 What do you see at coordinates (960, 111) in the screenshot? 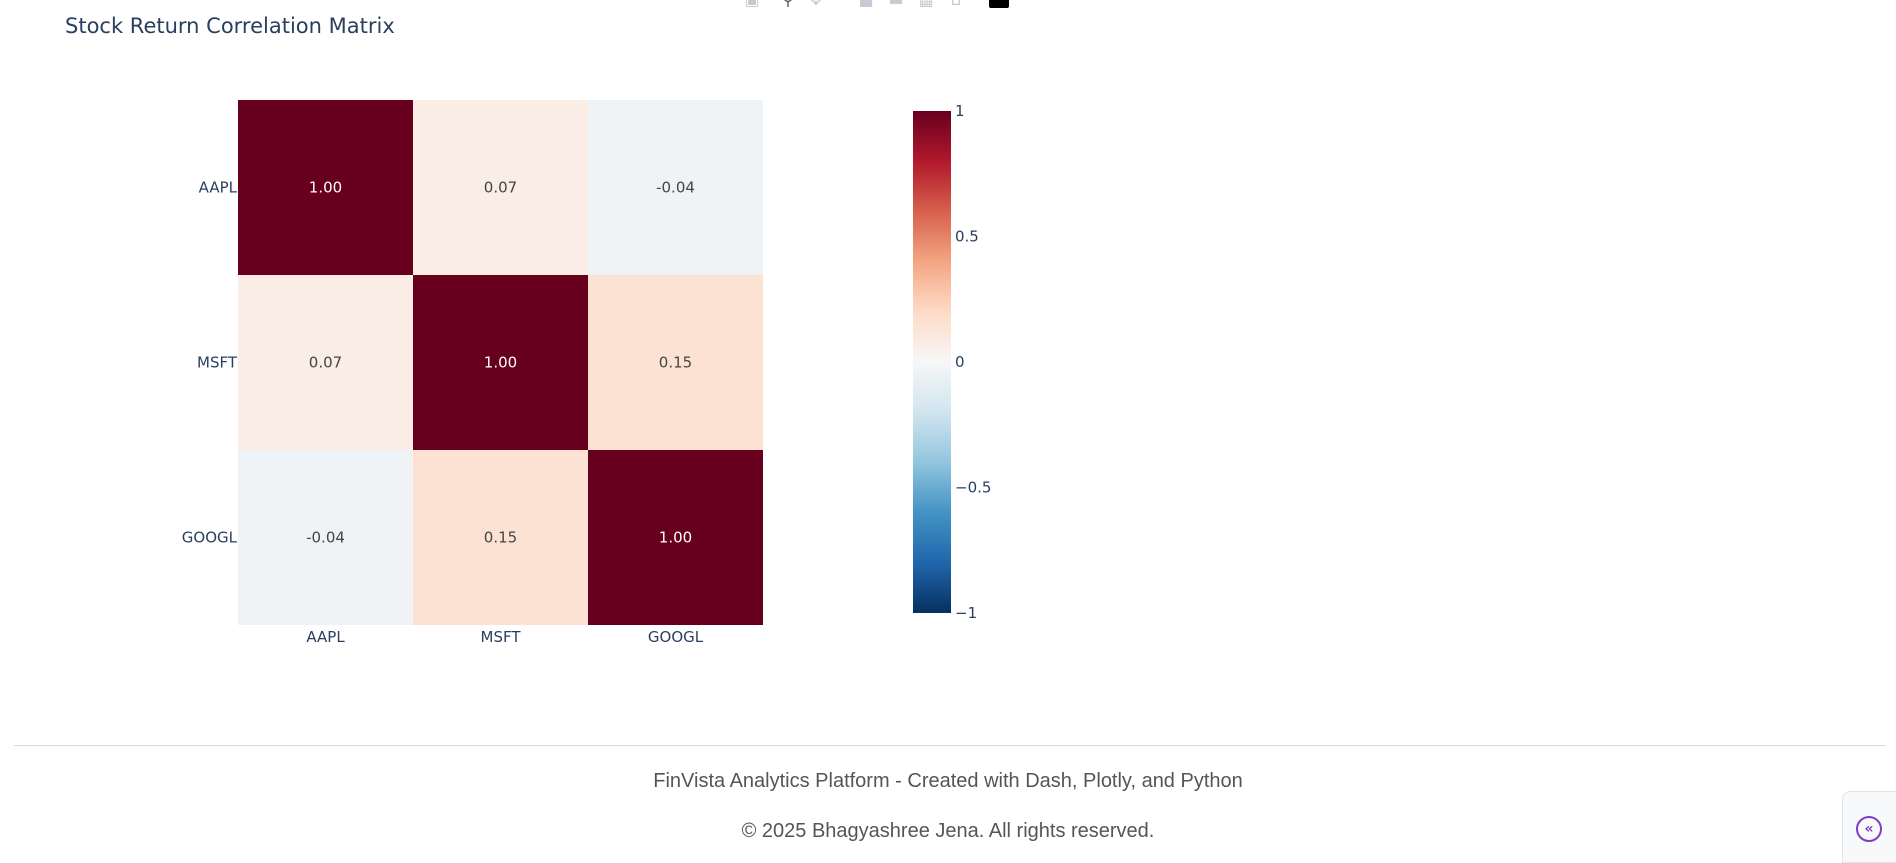
I see `colorbar-tick-label: 1` at bounding box center [960, 111].